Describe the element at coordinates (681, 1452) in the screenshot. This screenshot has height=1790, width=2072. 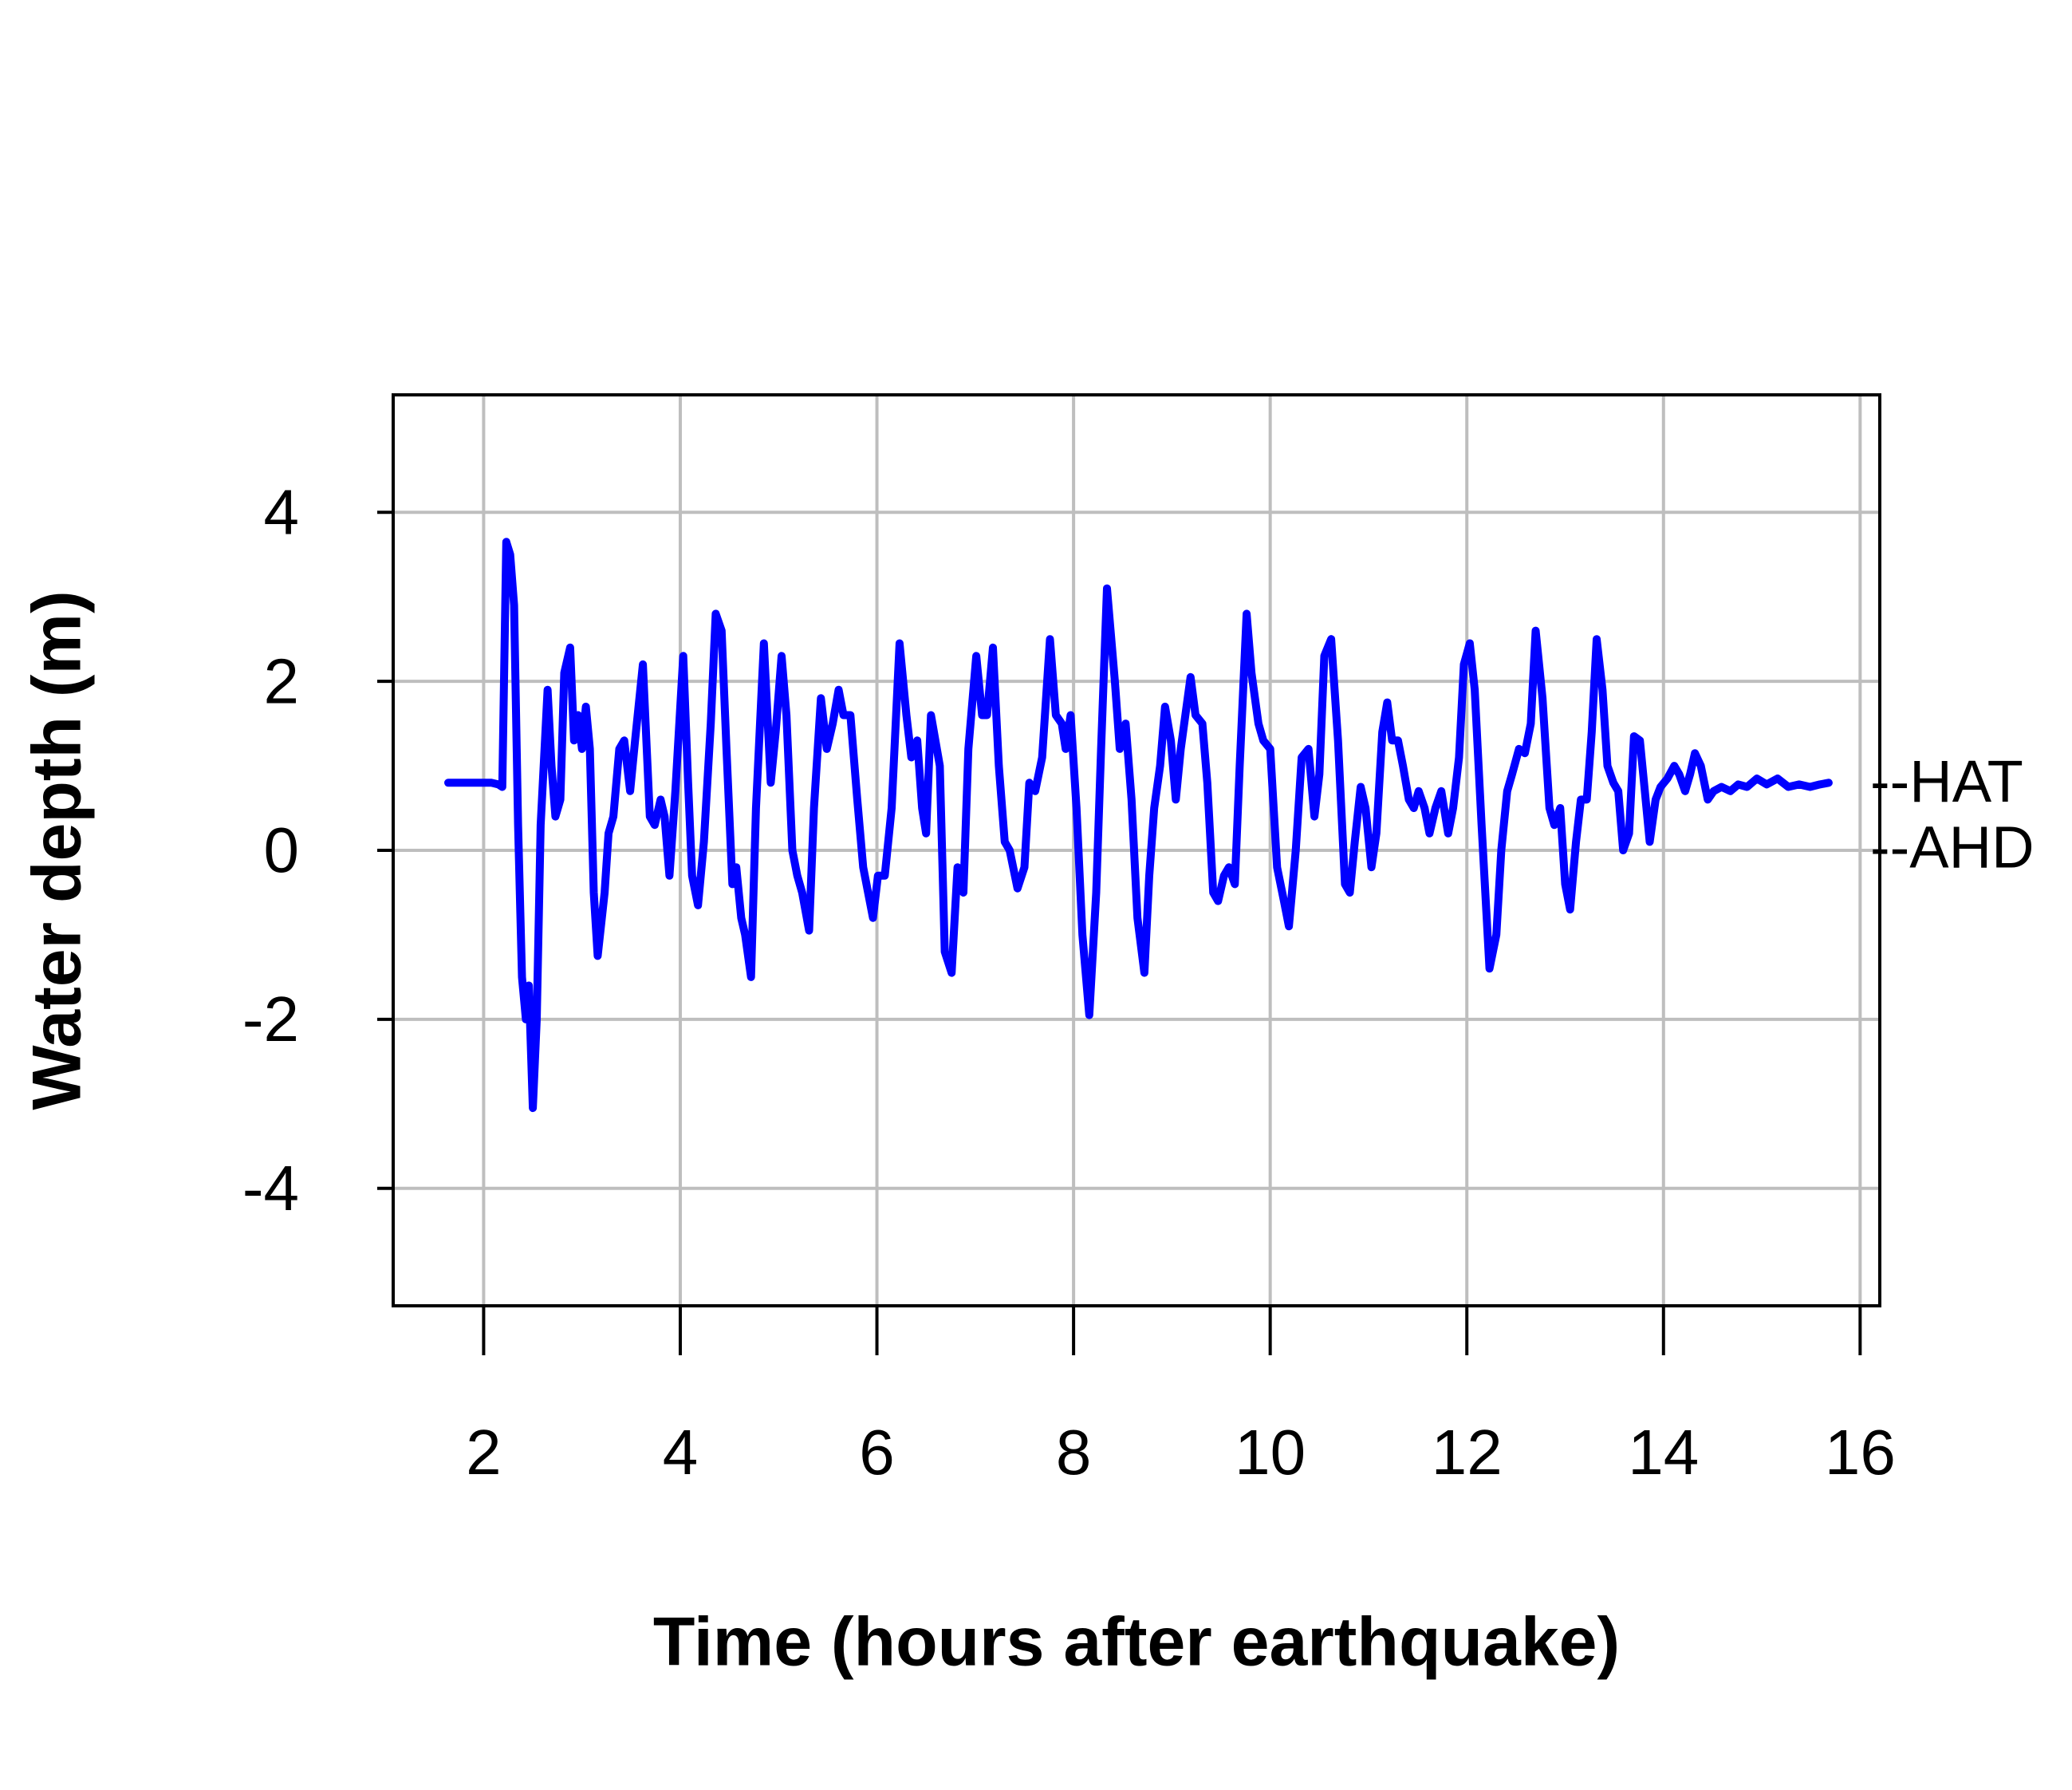
I see `x-tick-label: 4` at that location.